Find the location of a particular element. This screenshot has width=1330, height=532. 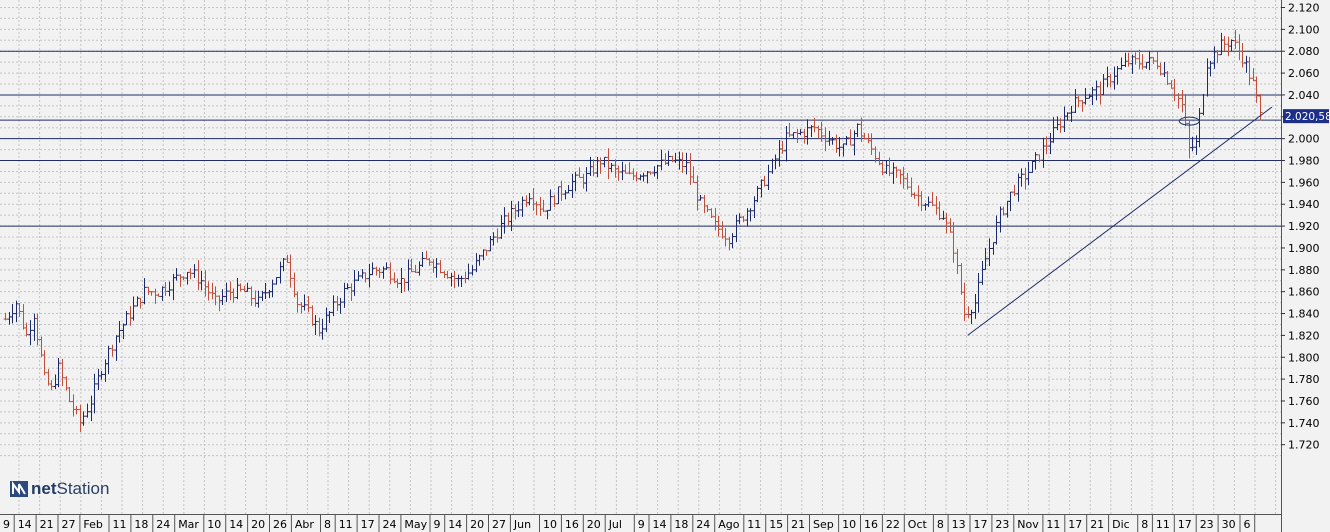

y-tick-label: 1.760 is located at coordinates (1304, 401).